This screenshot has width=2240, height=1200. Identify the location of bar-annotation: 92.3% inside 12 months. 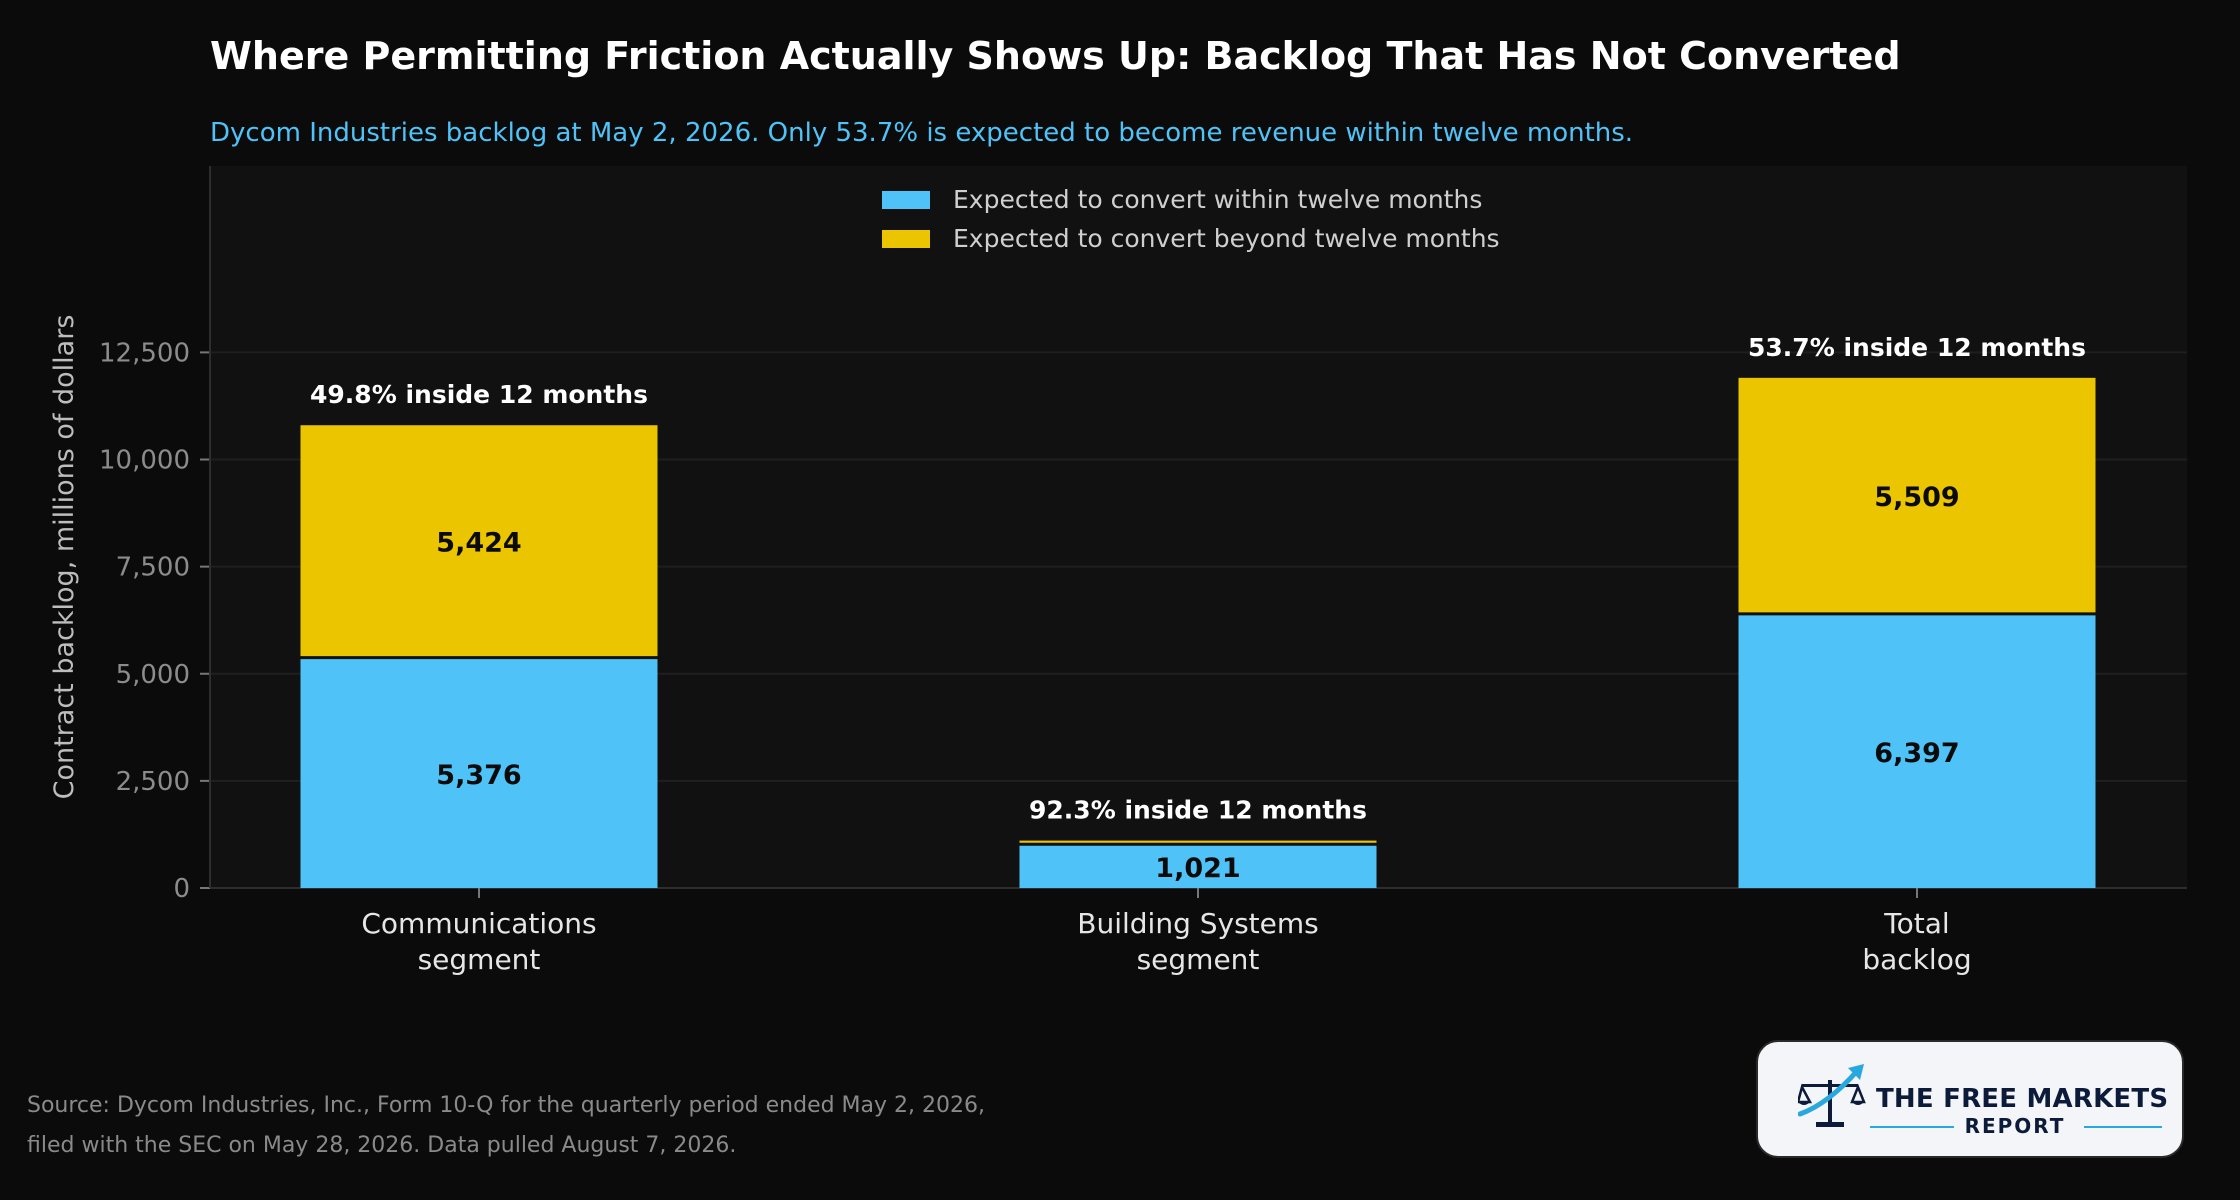
(1198, 810).